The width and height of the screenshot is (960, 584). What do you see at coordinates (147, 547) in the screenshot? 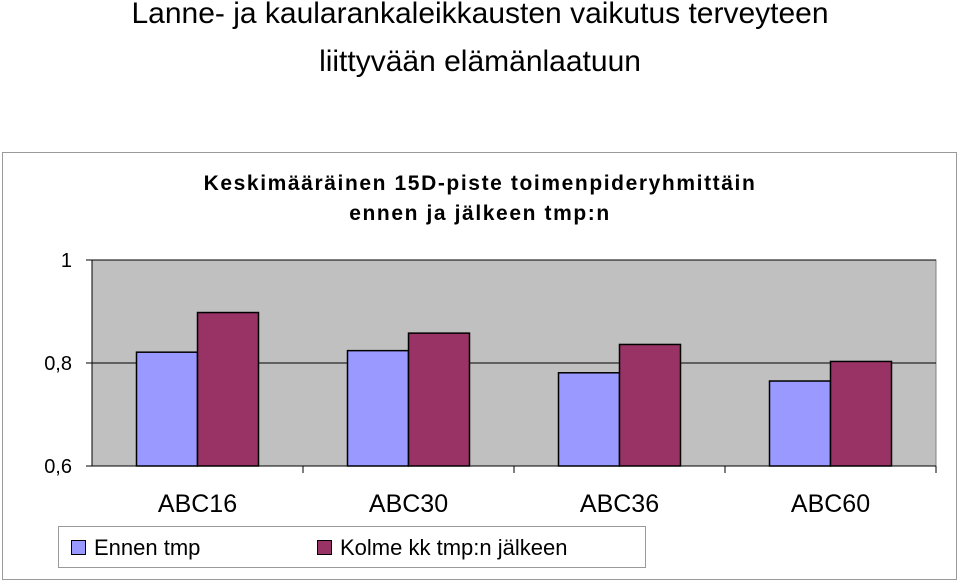
I see `legend-label-ennen: Ennen tmp` at bounding box center [147, 547].